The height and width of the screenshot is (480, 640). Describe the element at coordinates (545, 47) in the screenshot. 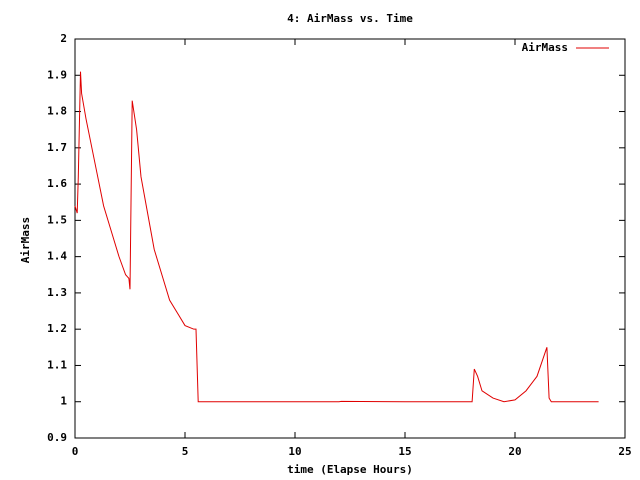

I see `legend-label: AirMass` at that location.